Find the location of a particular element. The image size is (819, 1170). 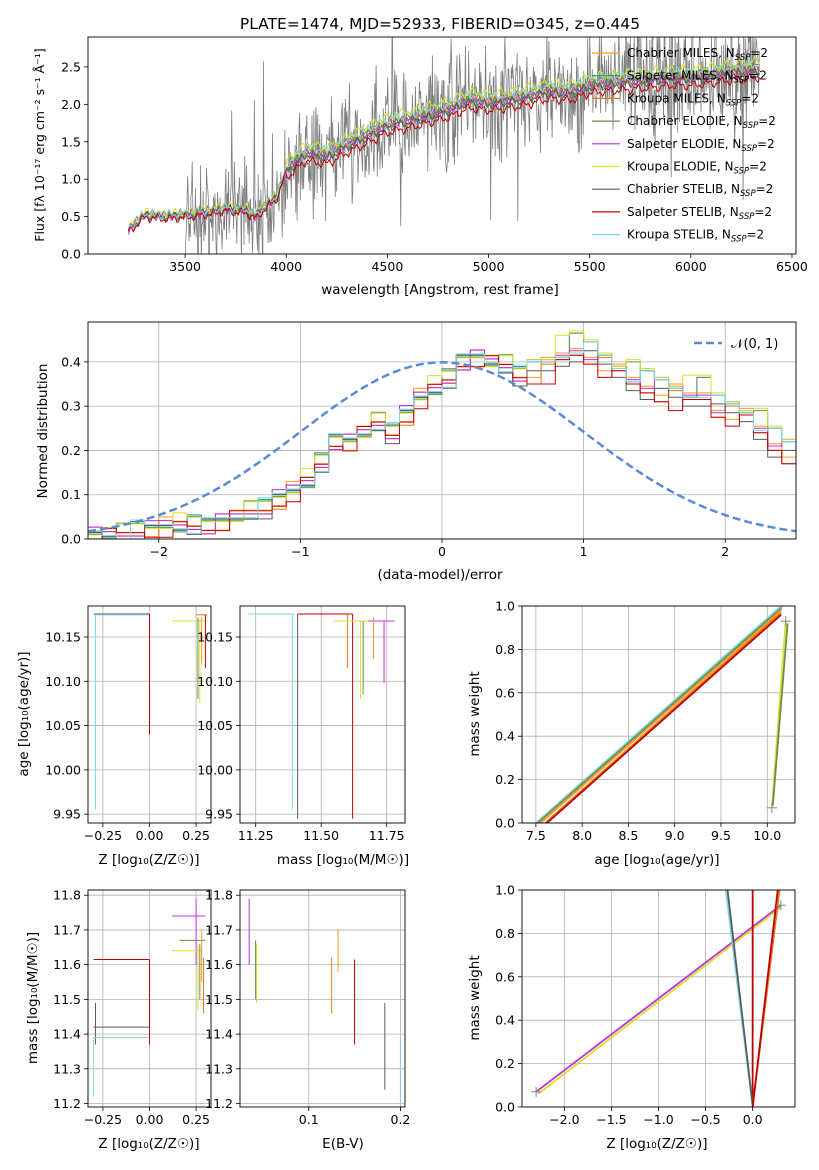

x-tick-label: −1 is located at coordinates (300, 551).